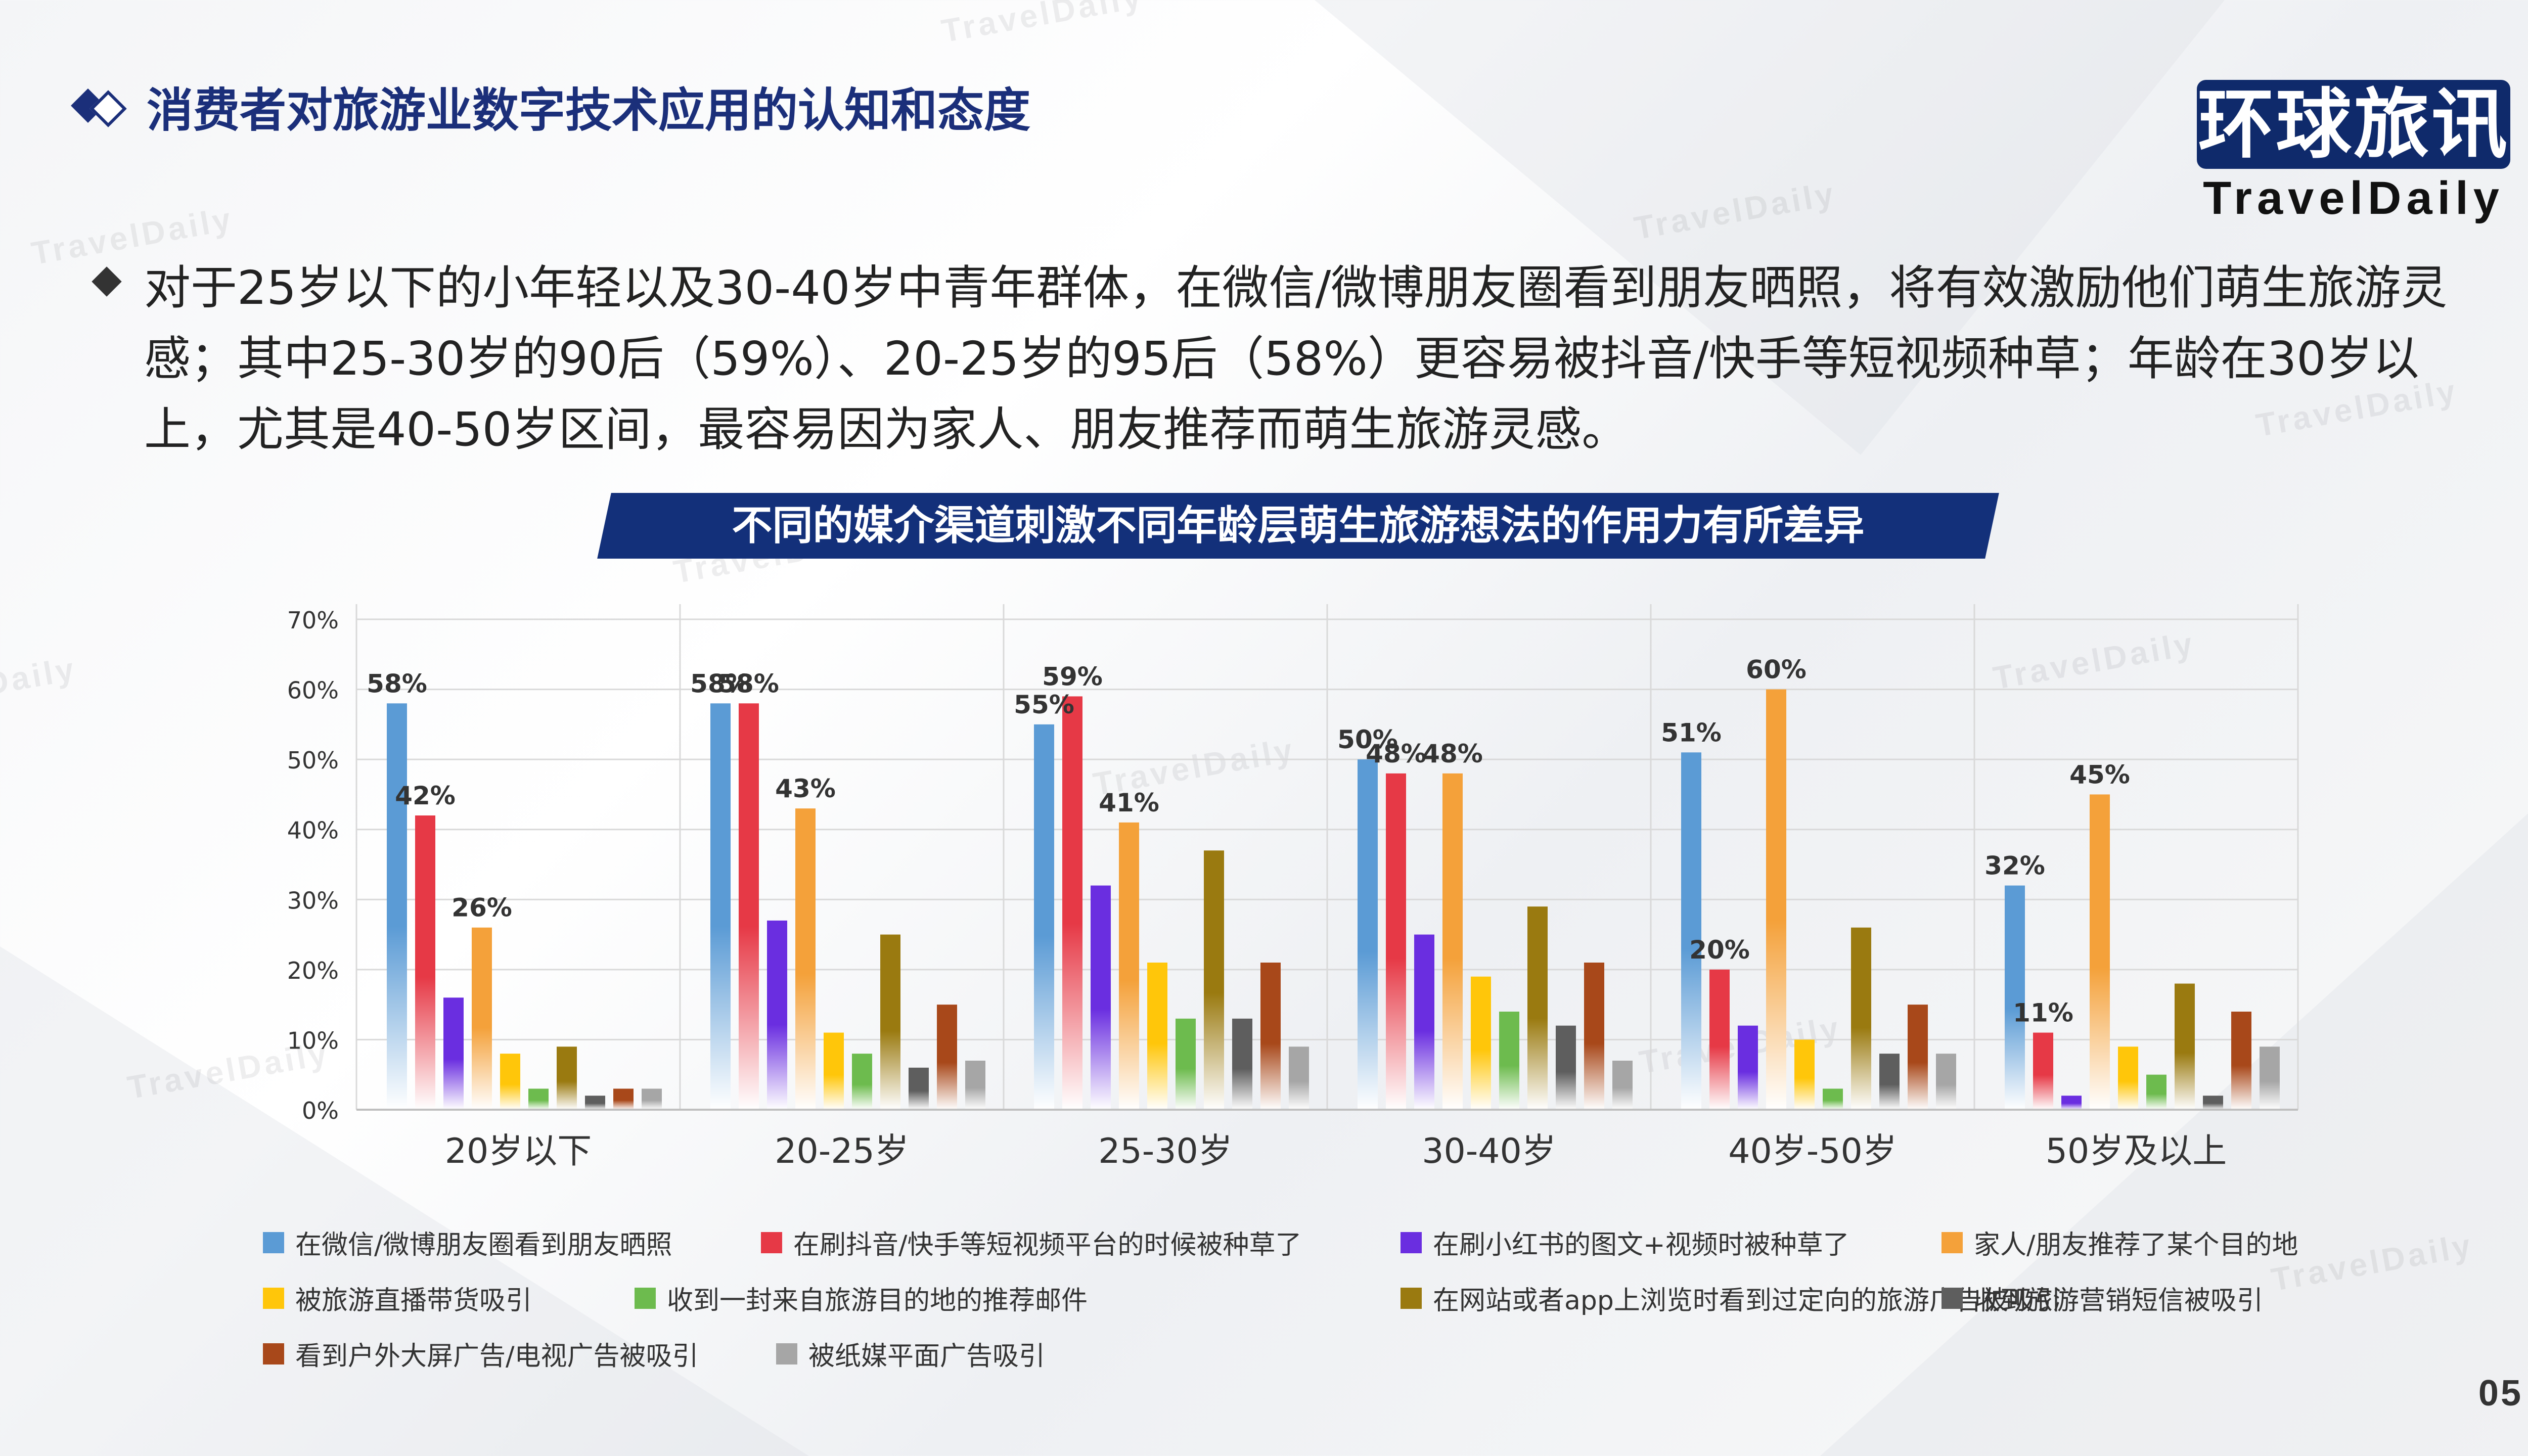 The image size is (2528, 1456). What do you see at coordinates (2119, 1301) in the screenshot?
I see `legend-label: 收到旅游营销短信被吸引` at bounding box center [2119, 1301].